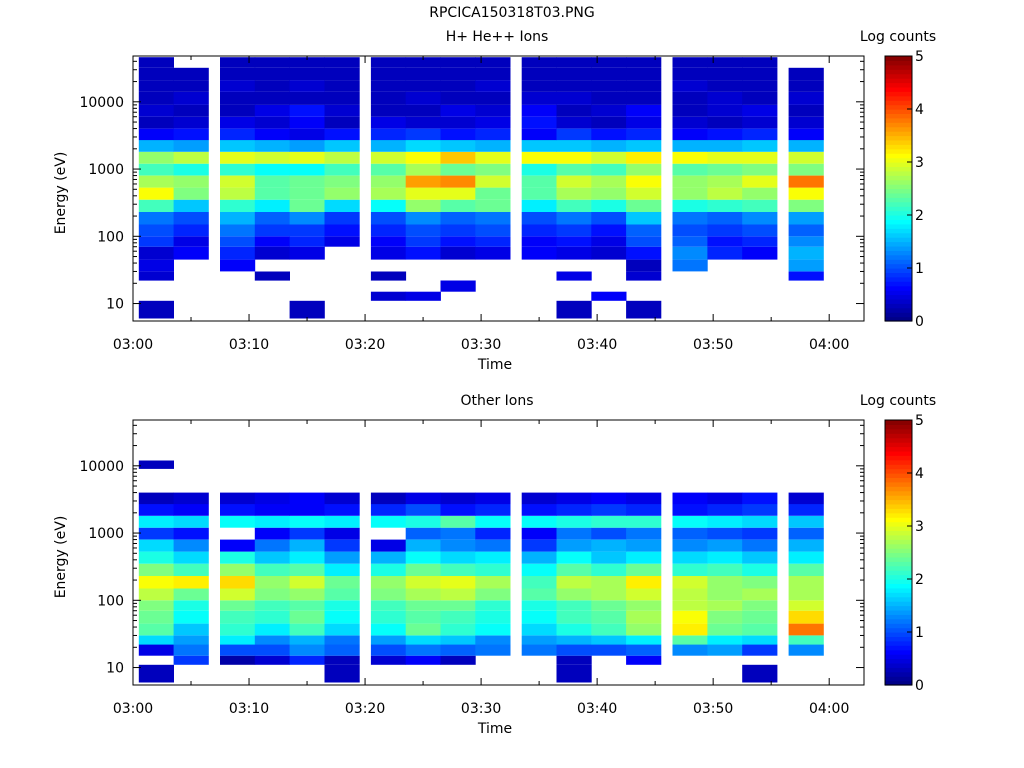  I want to click on colorbar-tick-label: 0, so click(919, 322).